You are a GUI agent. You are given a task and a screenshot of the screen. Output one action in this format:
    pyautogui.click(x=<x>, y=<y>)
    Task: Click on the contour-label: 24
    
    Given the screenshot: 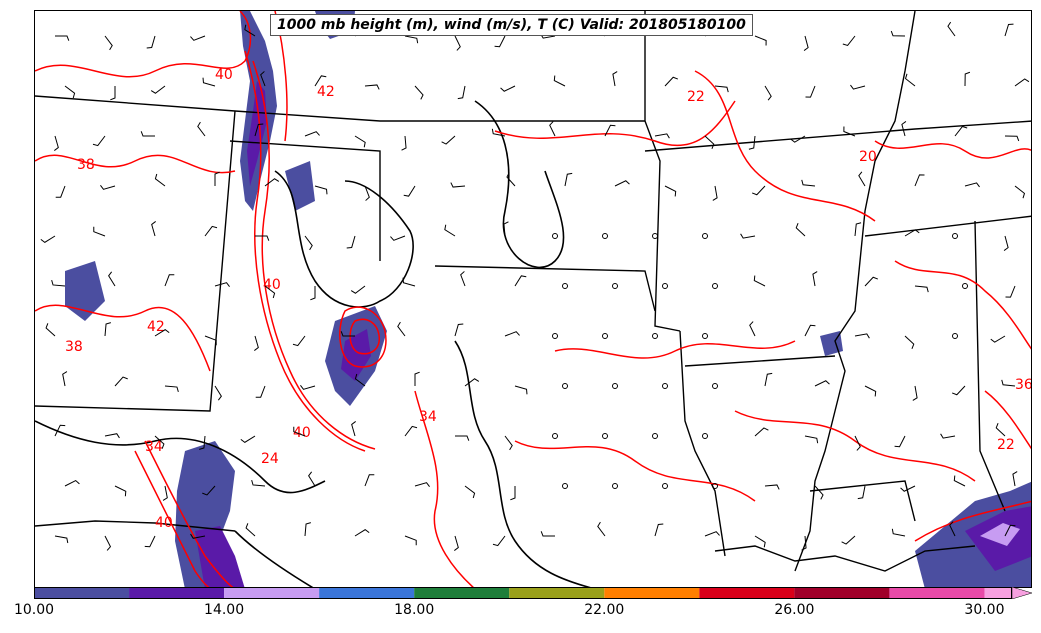 What is the action you would take?
    pyautogui.click(x=270, y=459)
    